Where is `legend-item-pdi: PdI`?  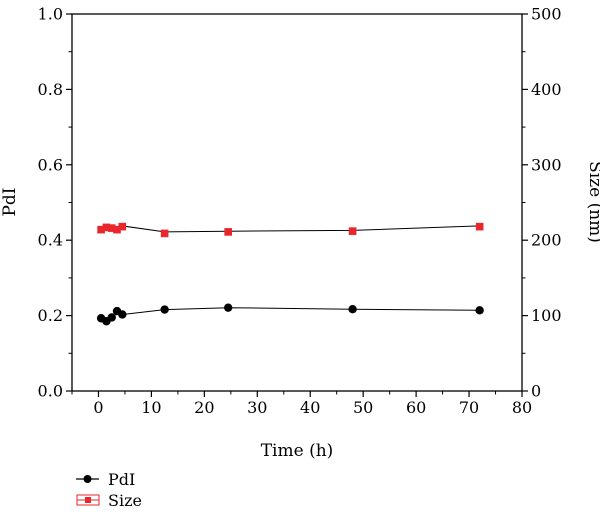
legend-item-pdi: PdI is located at coordinates (105, 479).